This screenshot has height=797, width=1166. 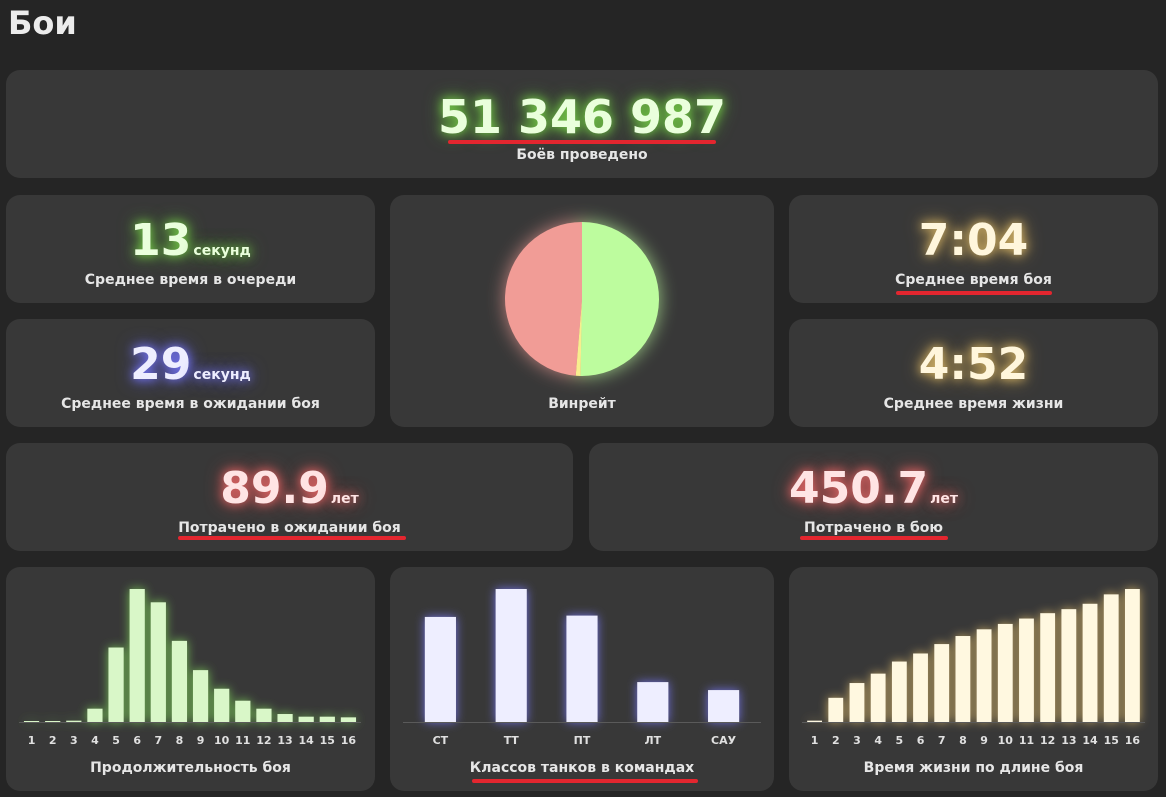 I want to click on bar-ЛТ, so click(x=653, y=702).